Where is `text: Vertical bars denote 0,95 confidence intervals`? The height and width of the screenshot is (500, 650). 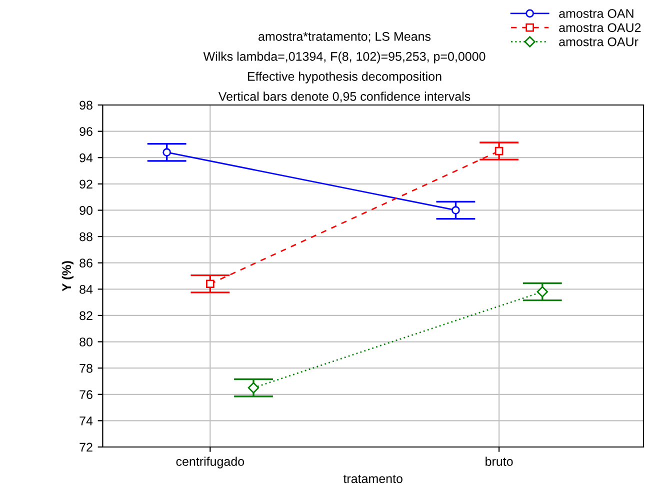
text: Vertical bars denote 0,95 confidence intervals is located at coordinates (344, 97).